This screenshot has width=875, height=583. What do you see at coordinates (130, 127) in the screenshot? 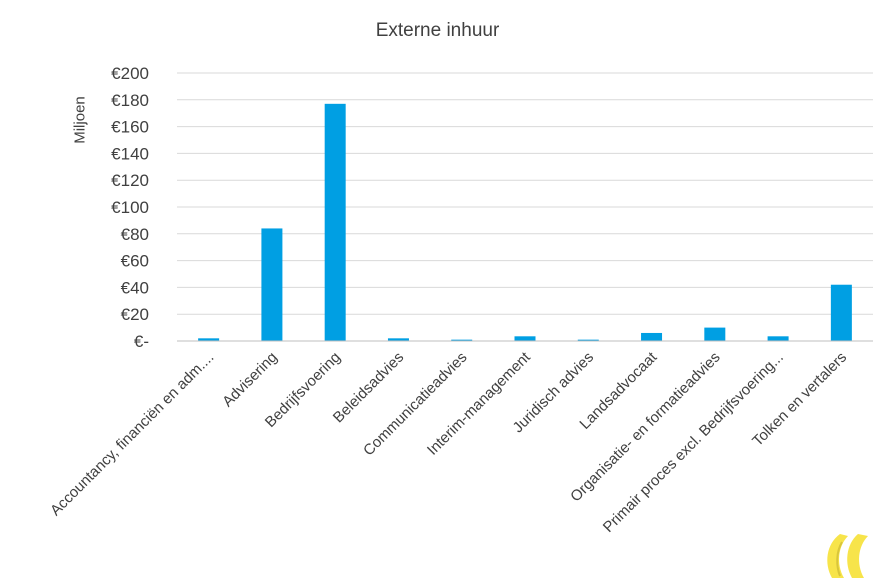
I see `y-tick-label: €160` at bounding box center [130, 127].